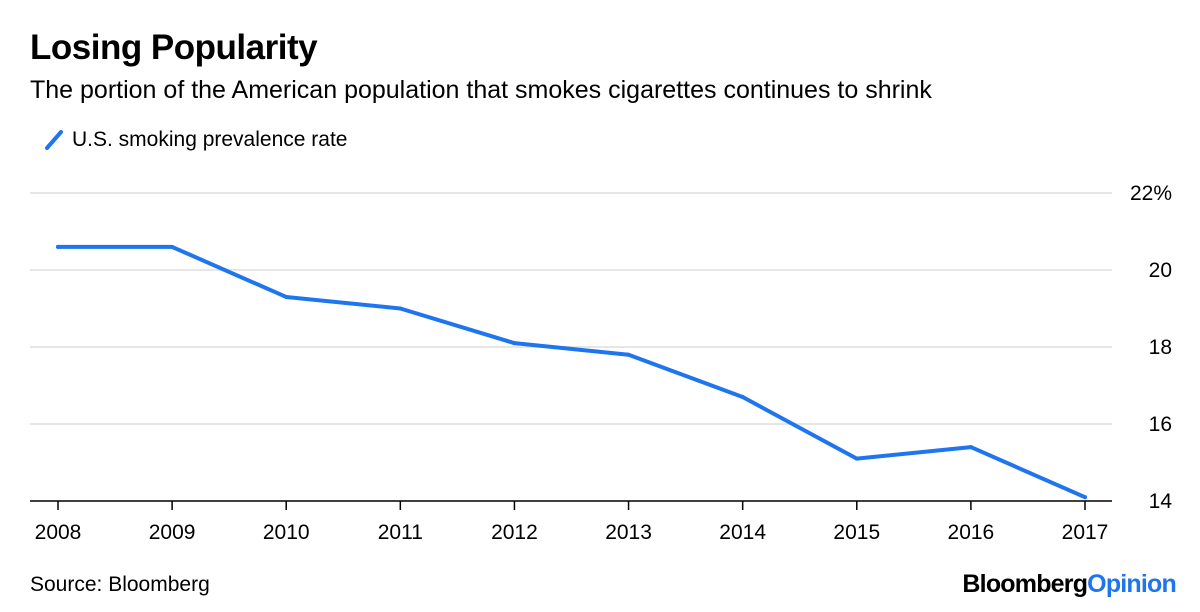 This screenshot has height=612, width=1200. What do you see at coordinates (1132, 584) in the screenshot?
I see `brand-accent: Opinion` at bounding box center [1132, 584].